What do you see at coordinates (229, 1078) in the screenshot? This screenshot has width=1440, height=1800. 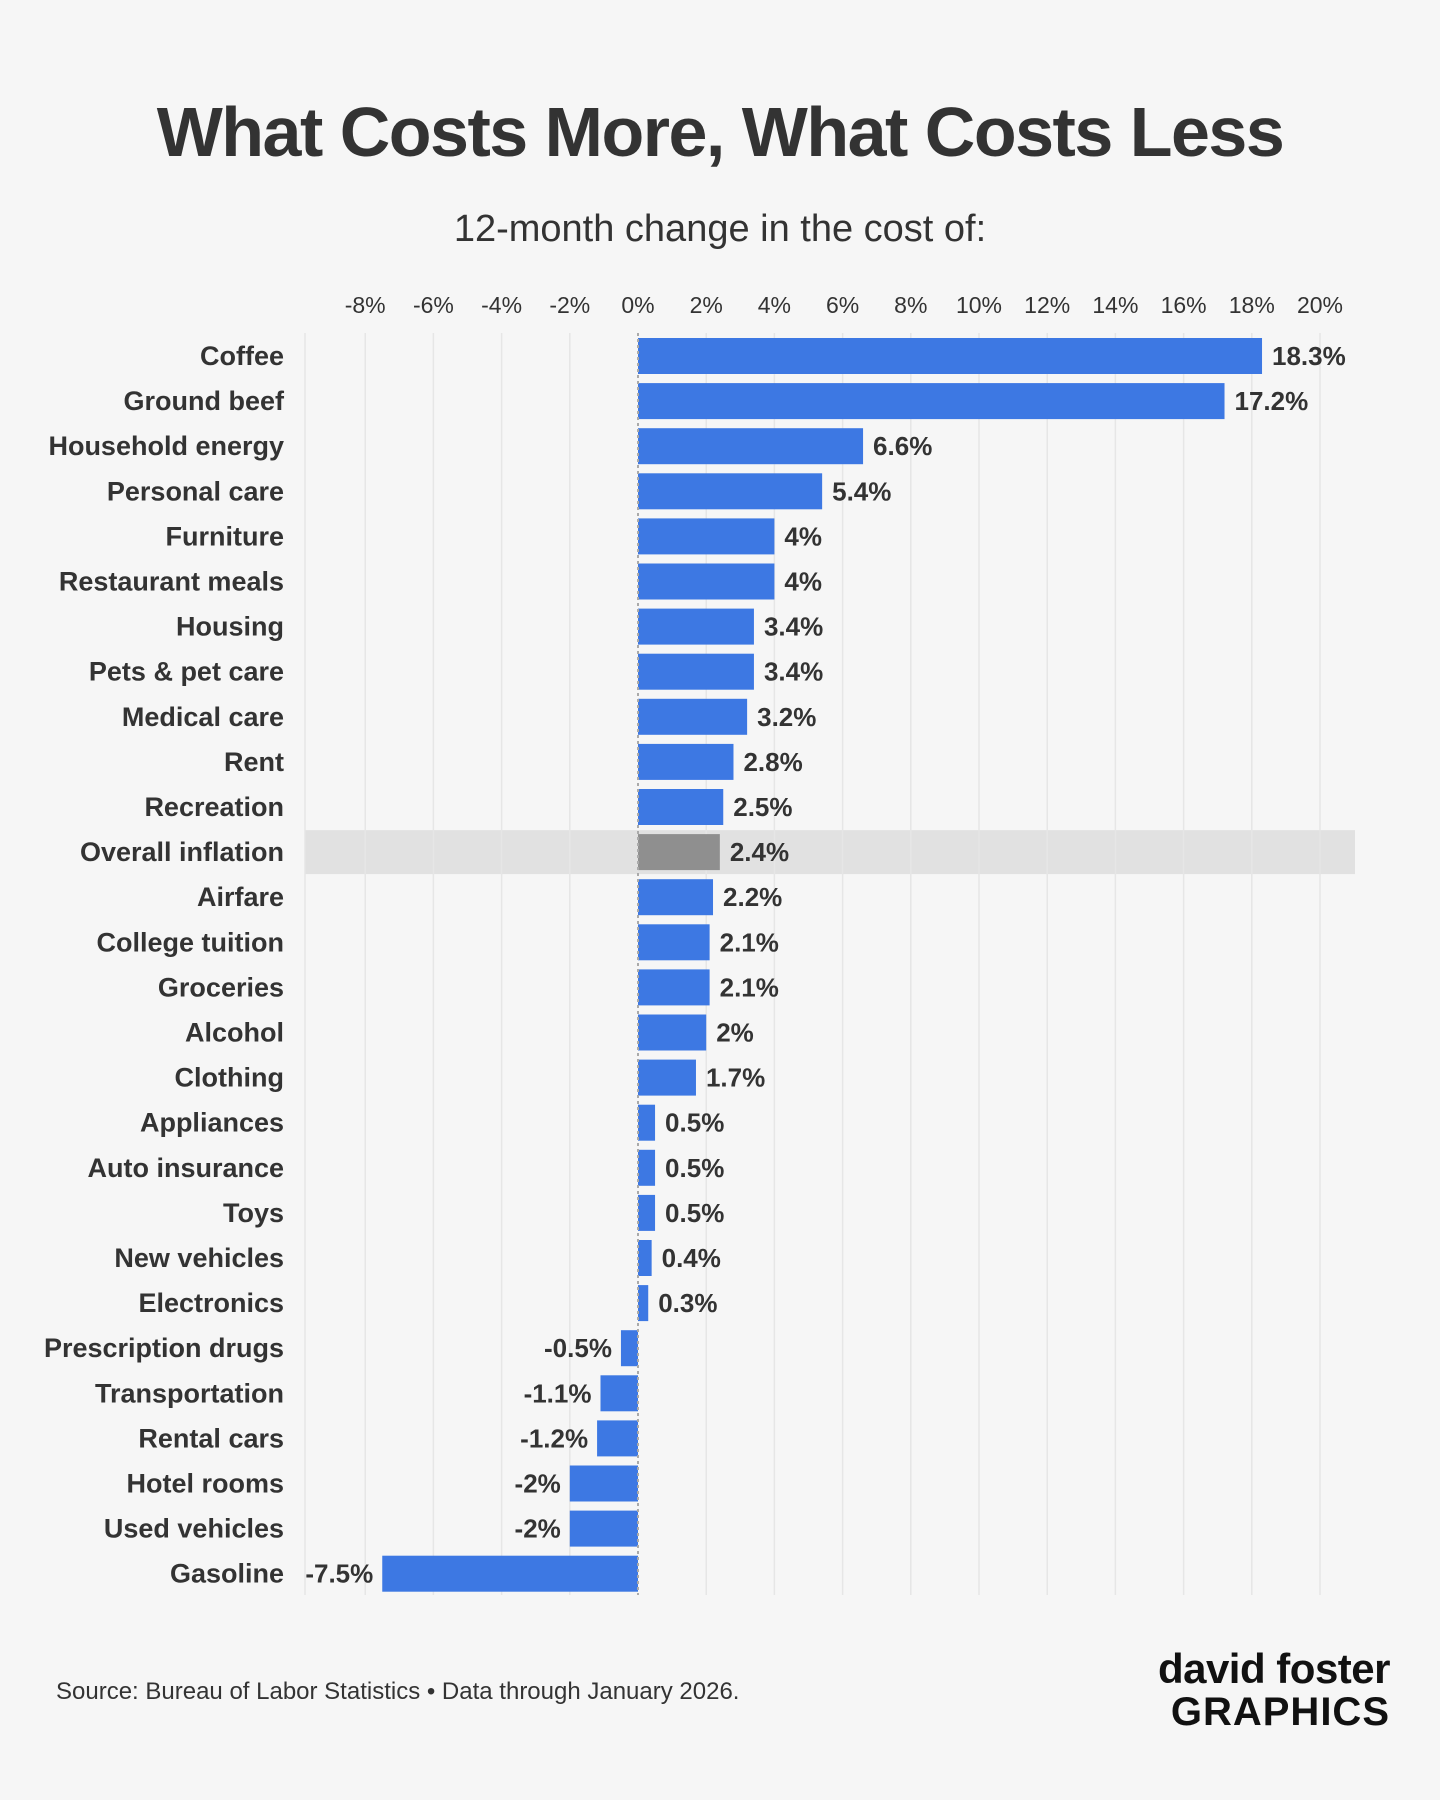 I see `category-label: Clothing` at bounding box center [229, 1078].